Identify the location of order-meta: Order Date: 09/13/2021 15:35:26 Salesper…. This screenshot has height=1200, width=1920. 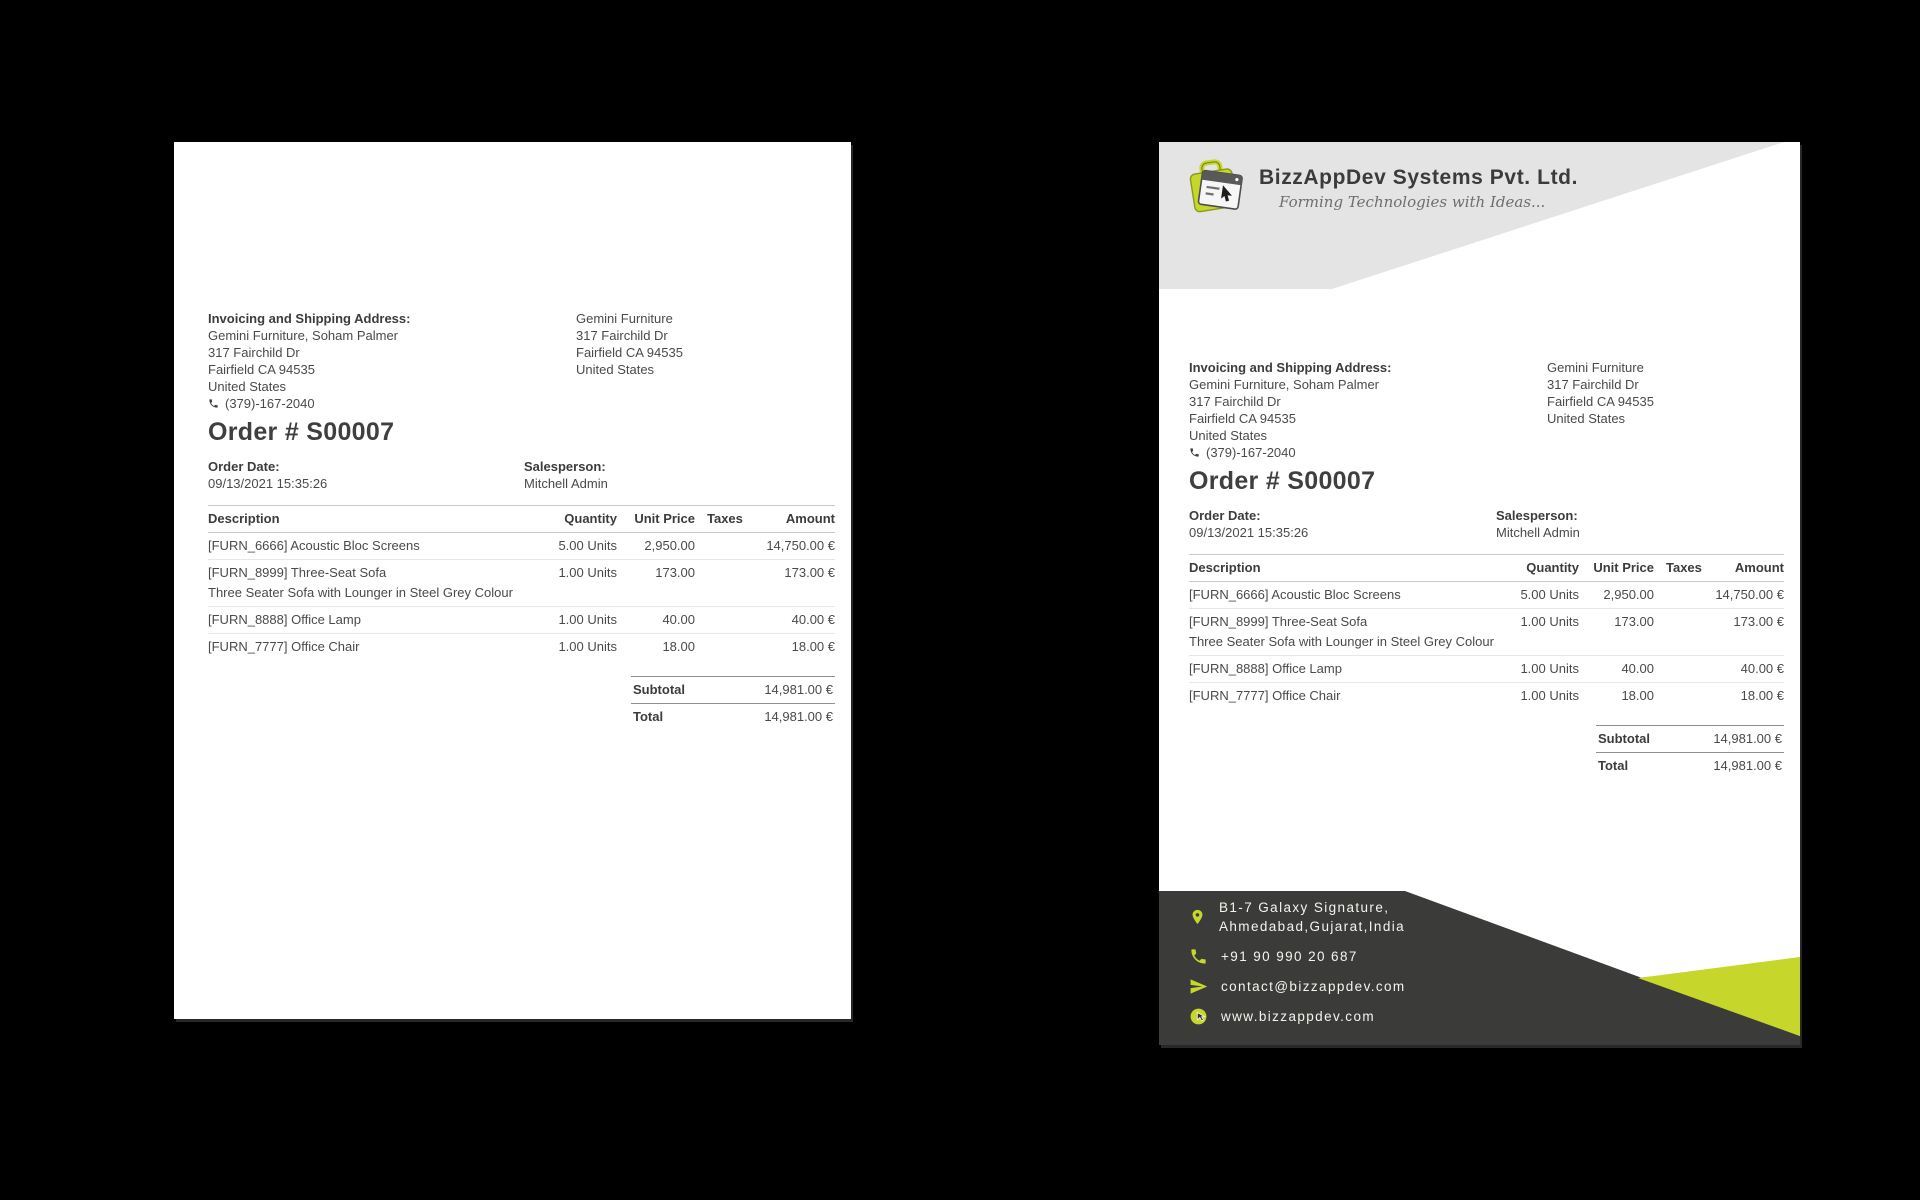
(1486, 524).